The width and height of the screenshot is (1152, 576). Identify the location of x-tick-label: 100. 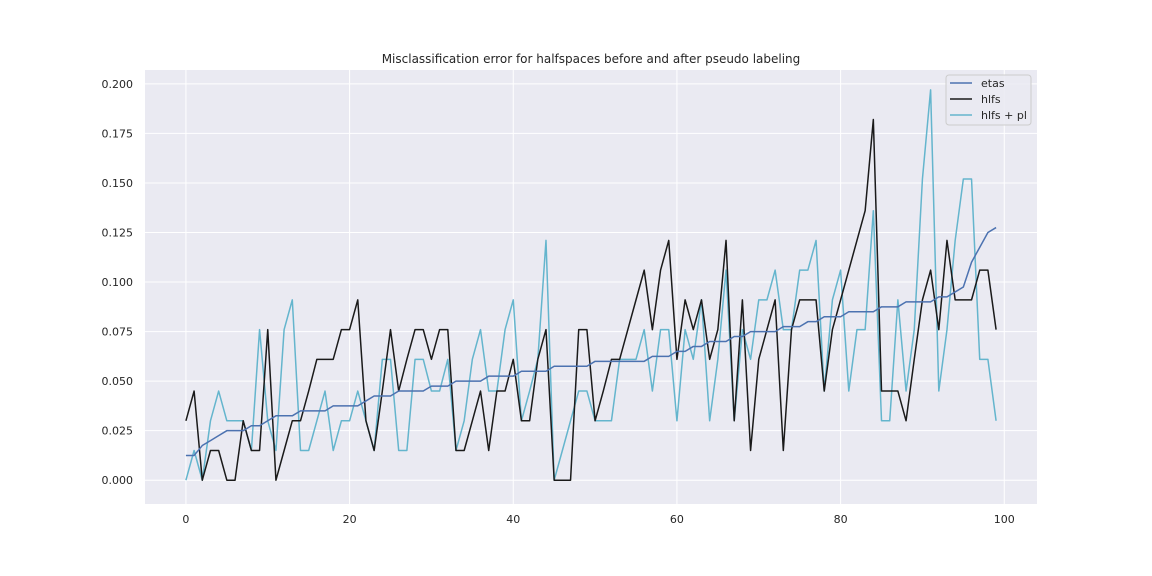
(1004, 519).